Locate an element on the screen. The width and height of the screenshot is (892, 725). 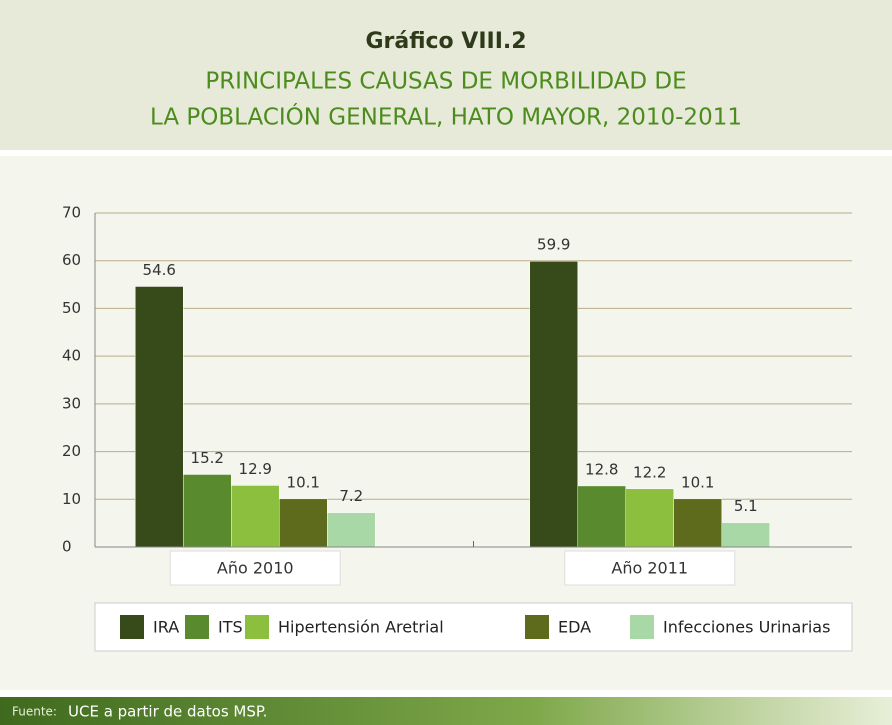
y-tick-label: 70 is located at coordinates (71, 213).